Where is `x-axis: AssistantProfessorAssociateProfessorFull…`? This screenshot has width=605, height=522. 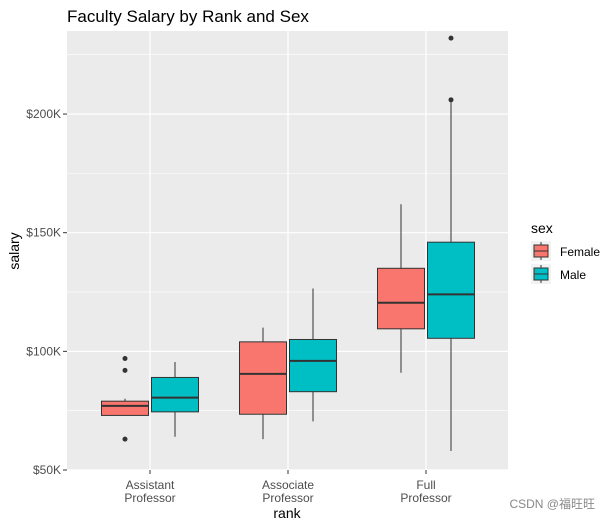
x-axis: AssistantProfessorAssociateProfessorFull… is located at coordinates (288, 487).